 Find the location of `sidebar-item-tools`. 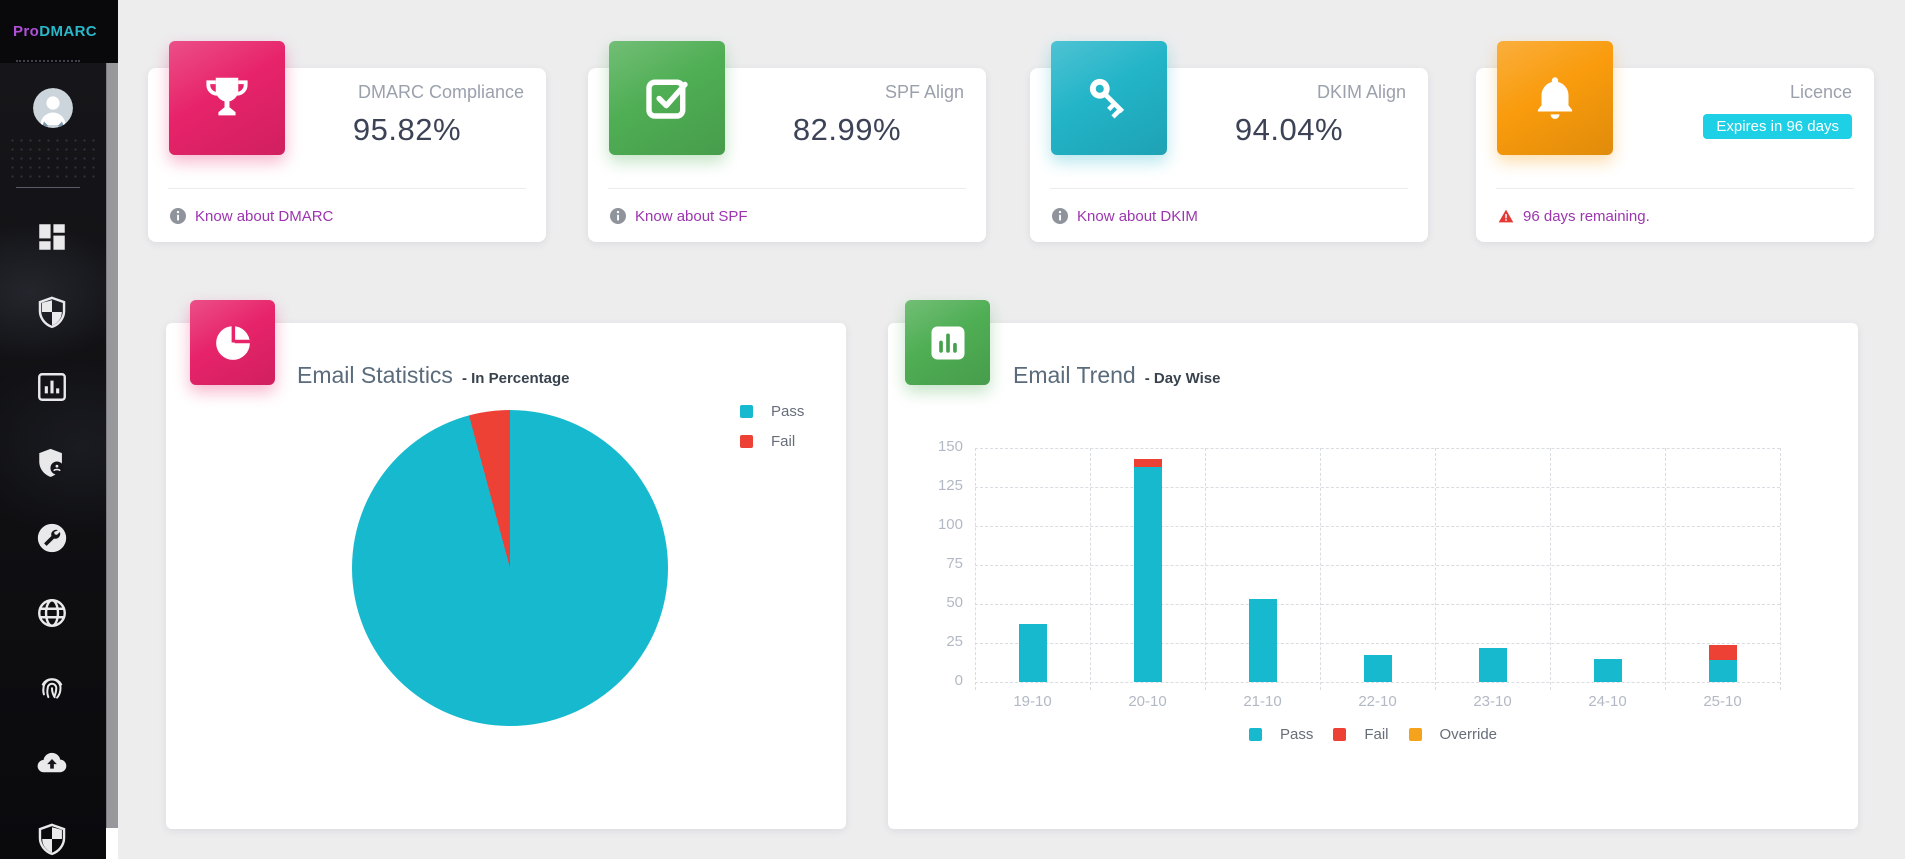

sidebar-item-tools is located at coordinates (52, 538).